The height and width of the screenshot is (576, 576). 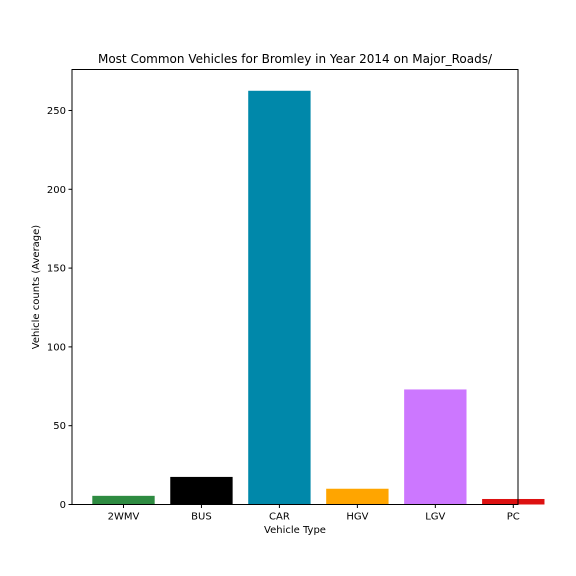 What do you see at coordinates (435, 517) in the screenshot?
I see `x-tick-label: LGV` at bounding box center [435, 517].